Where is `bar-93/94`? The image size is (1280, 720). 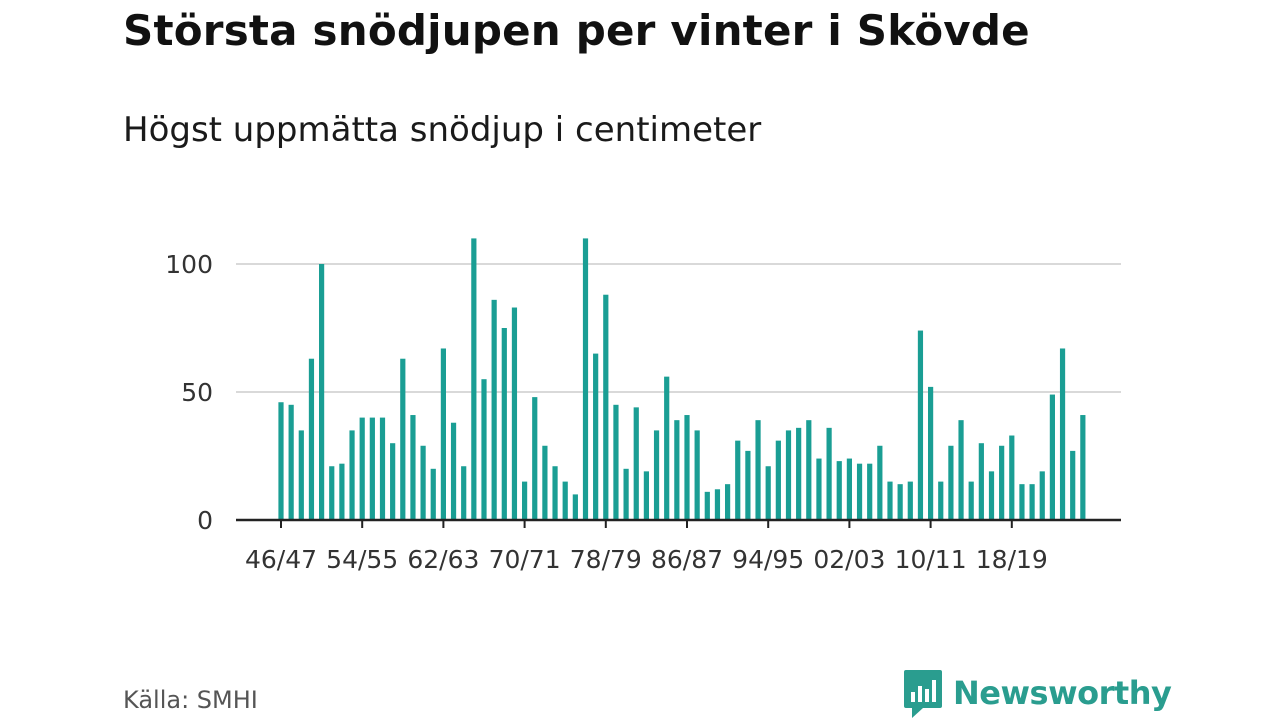
bar-93/94 is located at coordinates (758, 470).